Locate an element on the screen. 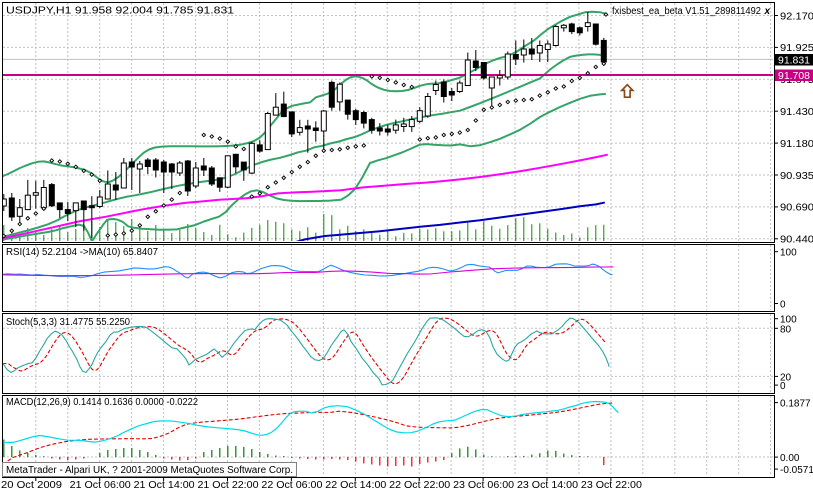  svg-text:USDJPY,H1 91.958 92.004 91.78: USDJPY,H1 91.958 92.004 91.785 91.831 is located at coordinates (120, 11).